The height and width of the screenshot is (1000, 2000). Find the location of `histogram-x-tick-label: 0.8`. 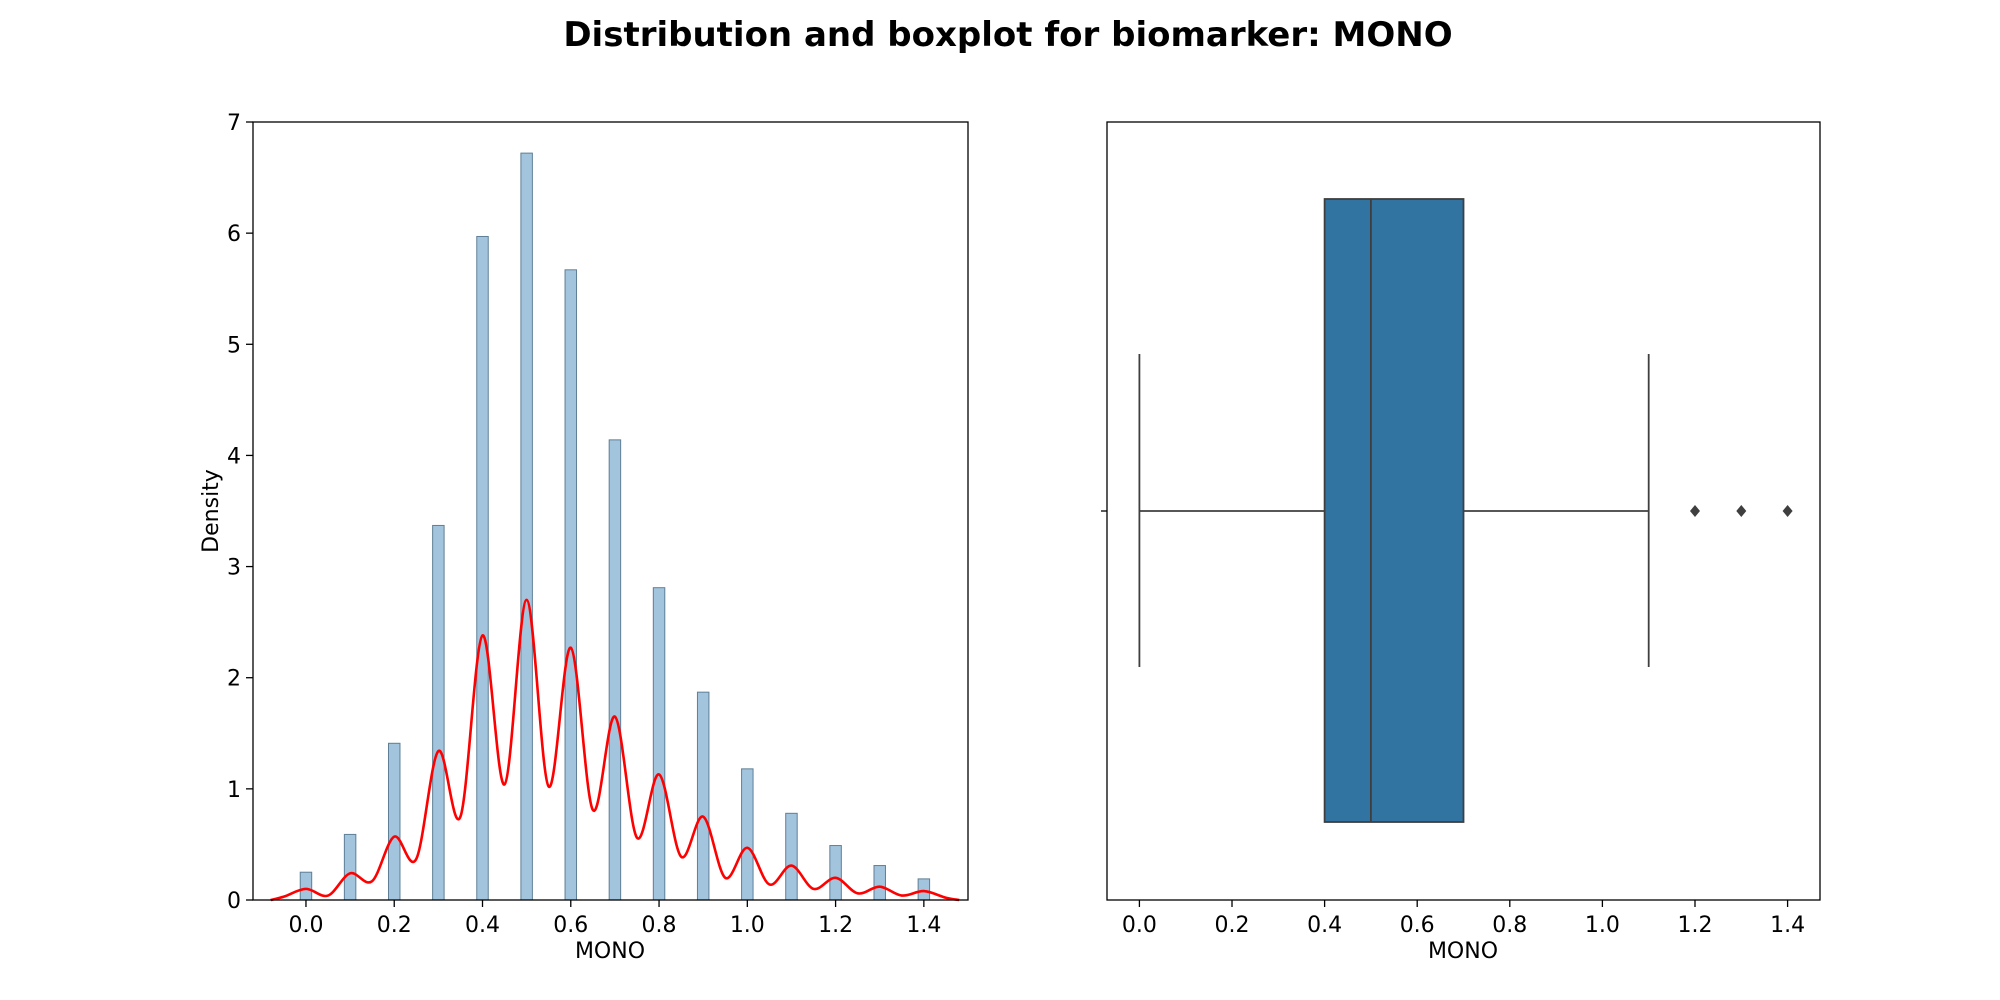

histogram-x-tick-label: 0.8 is located at coordinates (659, 925).